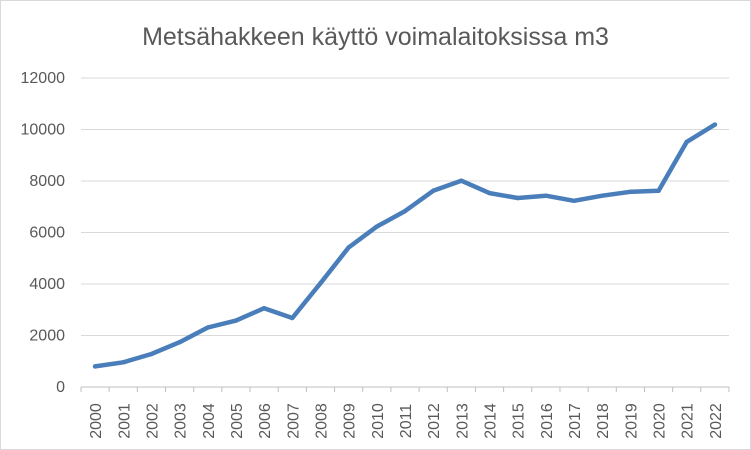  Describe the element at coordinates (47, 284) in the screenshot. I see `y-tick-label: 4000` at that location.